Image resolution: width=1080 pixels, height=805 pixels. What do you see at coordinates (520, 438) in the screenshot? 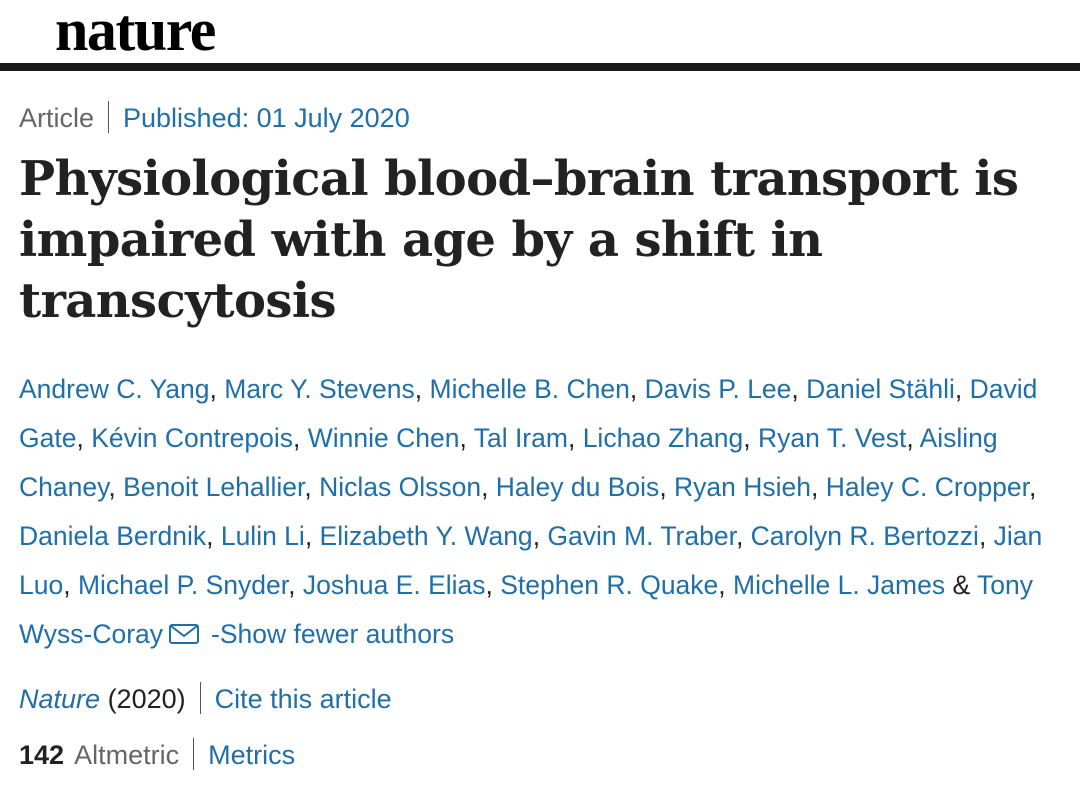
I see `author-link: Tal Iram` at bounding box center [520, 438].